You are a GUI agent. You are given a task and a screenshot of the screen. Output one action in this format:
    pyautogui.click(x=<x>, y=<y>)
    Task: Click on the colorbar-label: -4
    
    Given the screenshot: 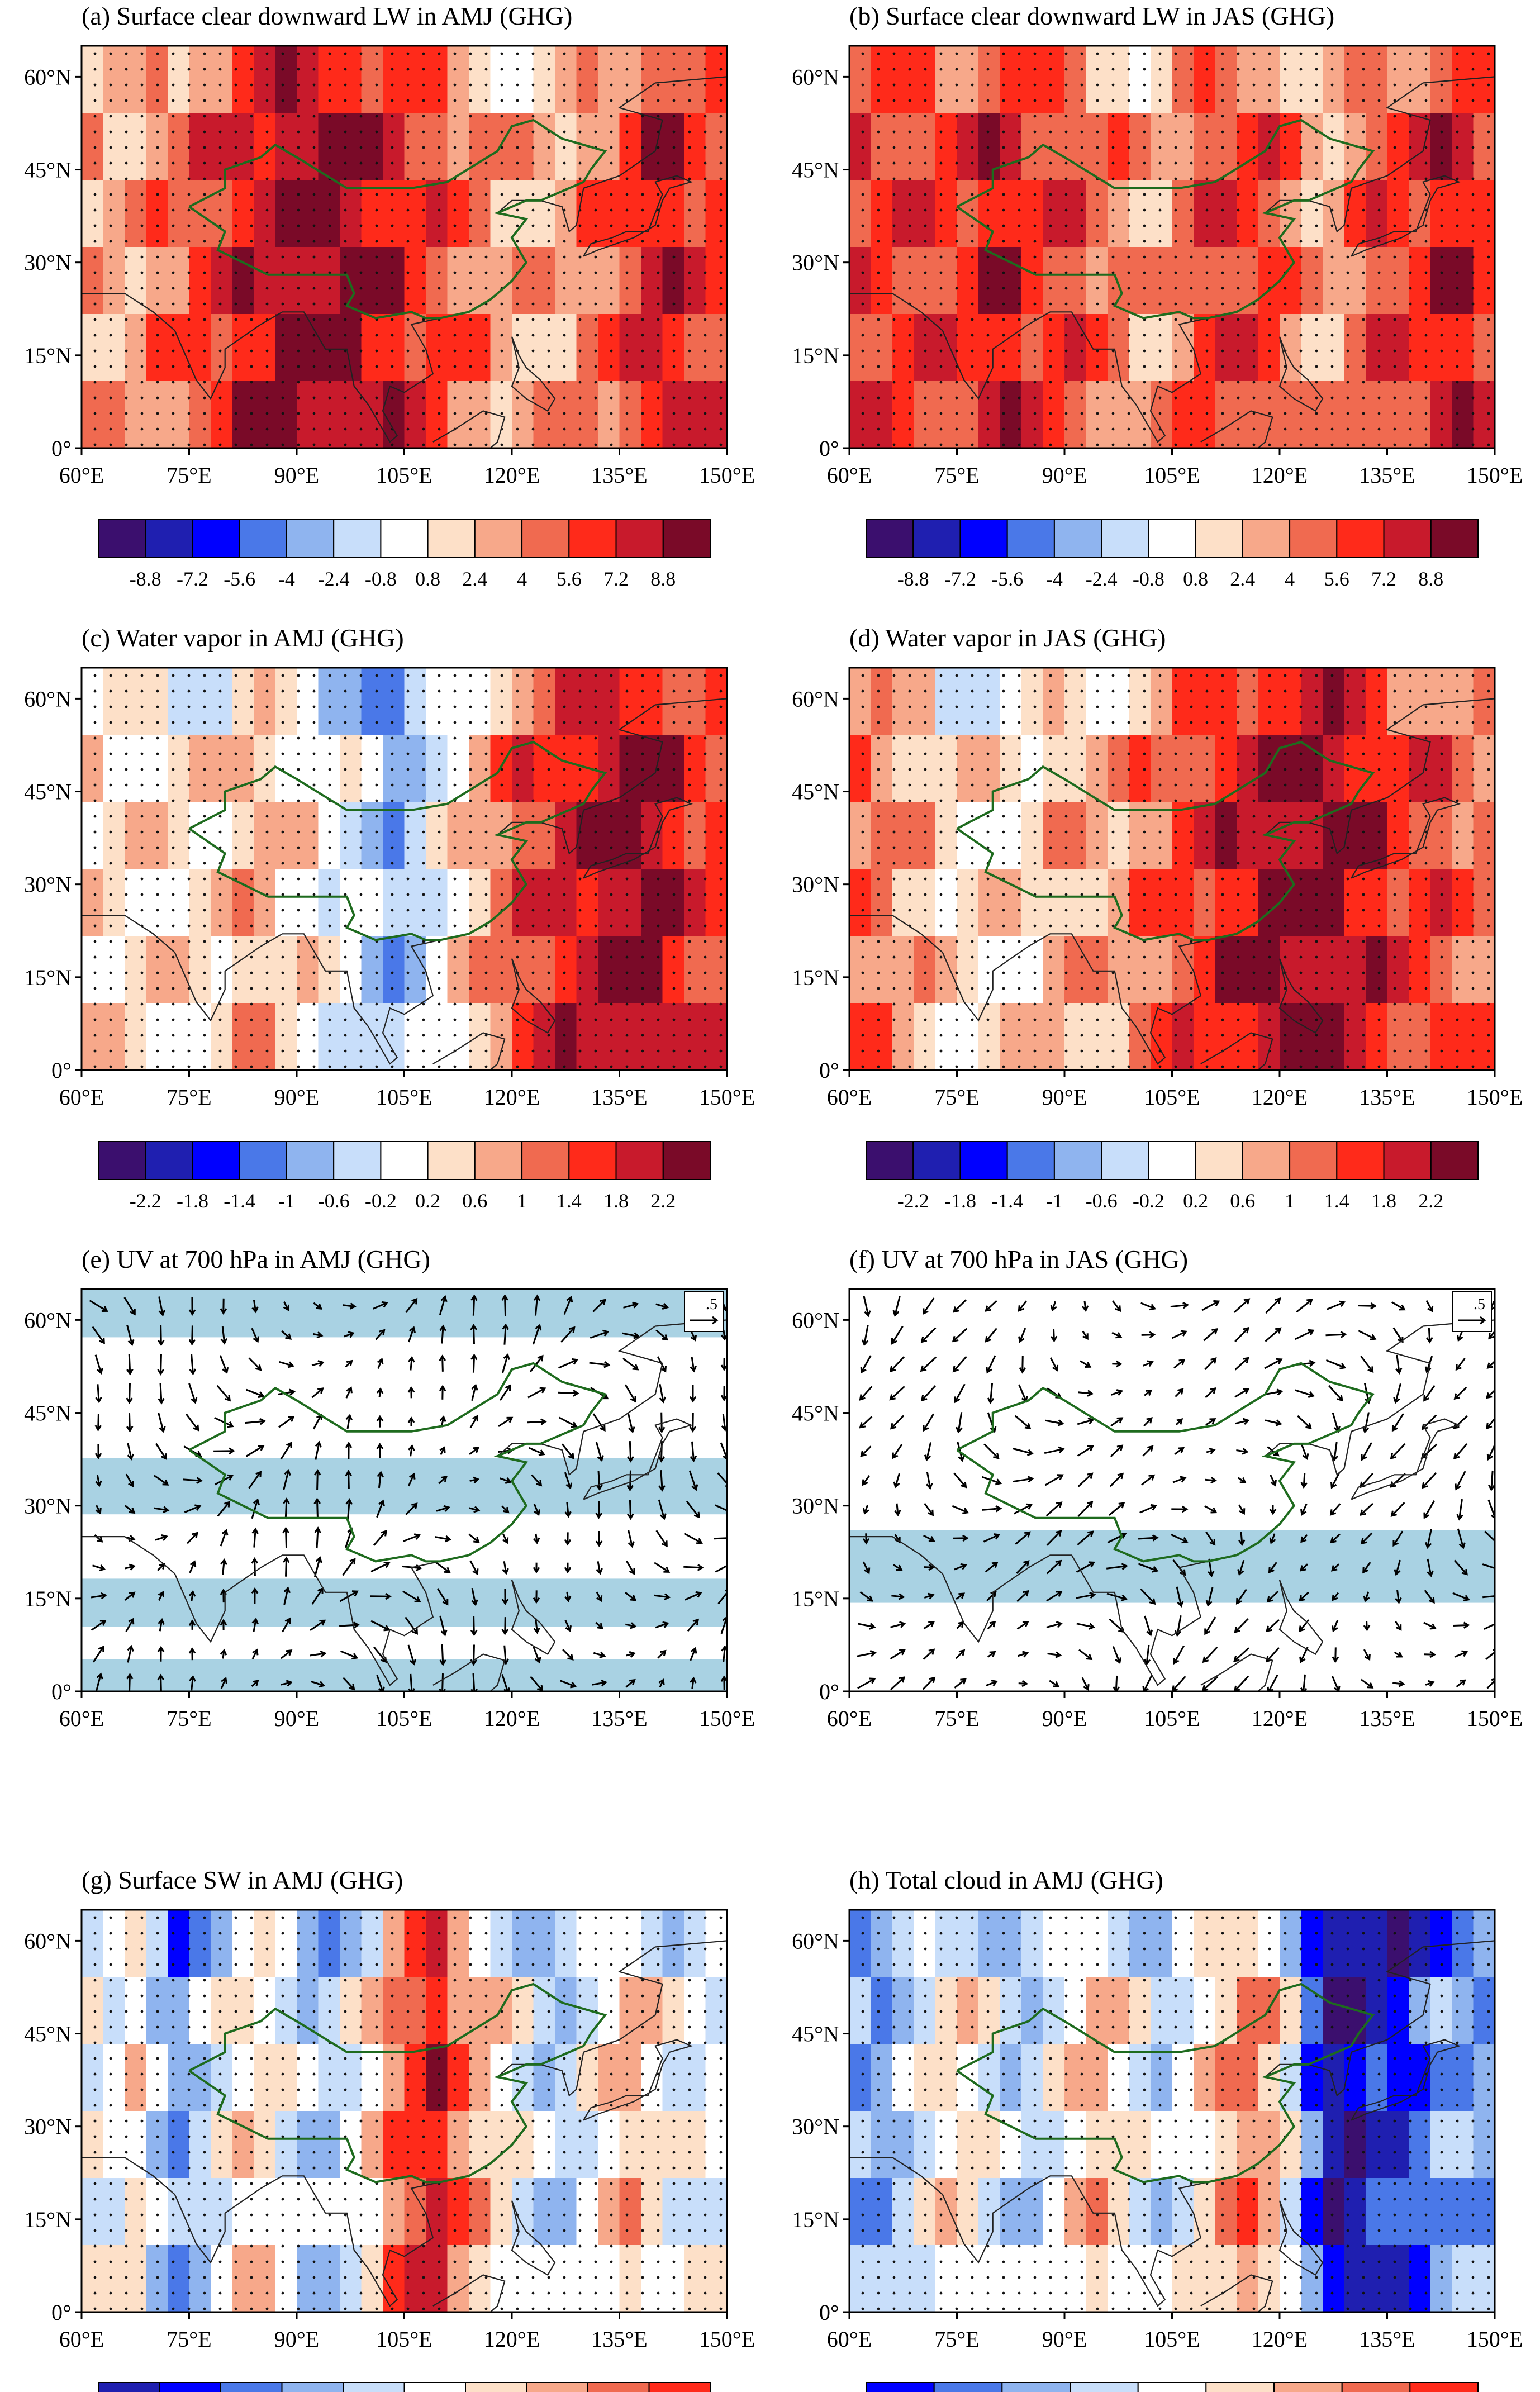 What is the action you would take?
    pyautogui.click(x=1054, y=579)
    